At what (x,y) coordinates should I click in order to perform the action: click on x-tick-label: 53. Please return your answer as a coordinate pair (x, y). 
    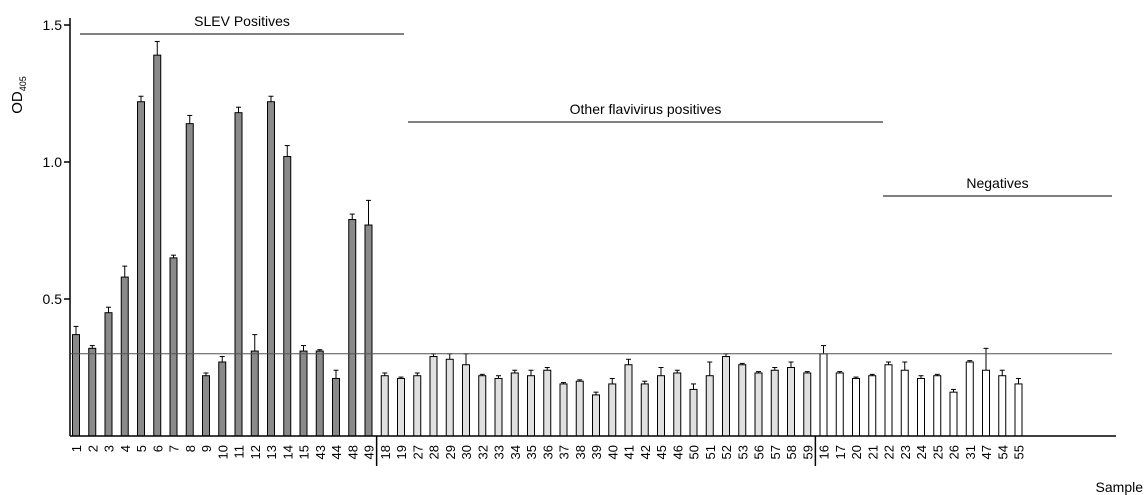
    Looking at the image, I should click on (742, 452).